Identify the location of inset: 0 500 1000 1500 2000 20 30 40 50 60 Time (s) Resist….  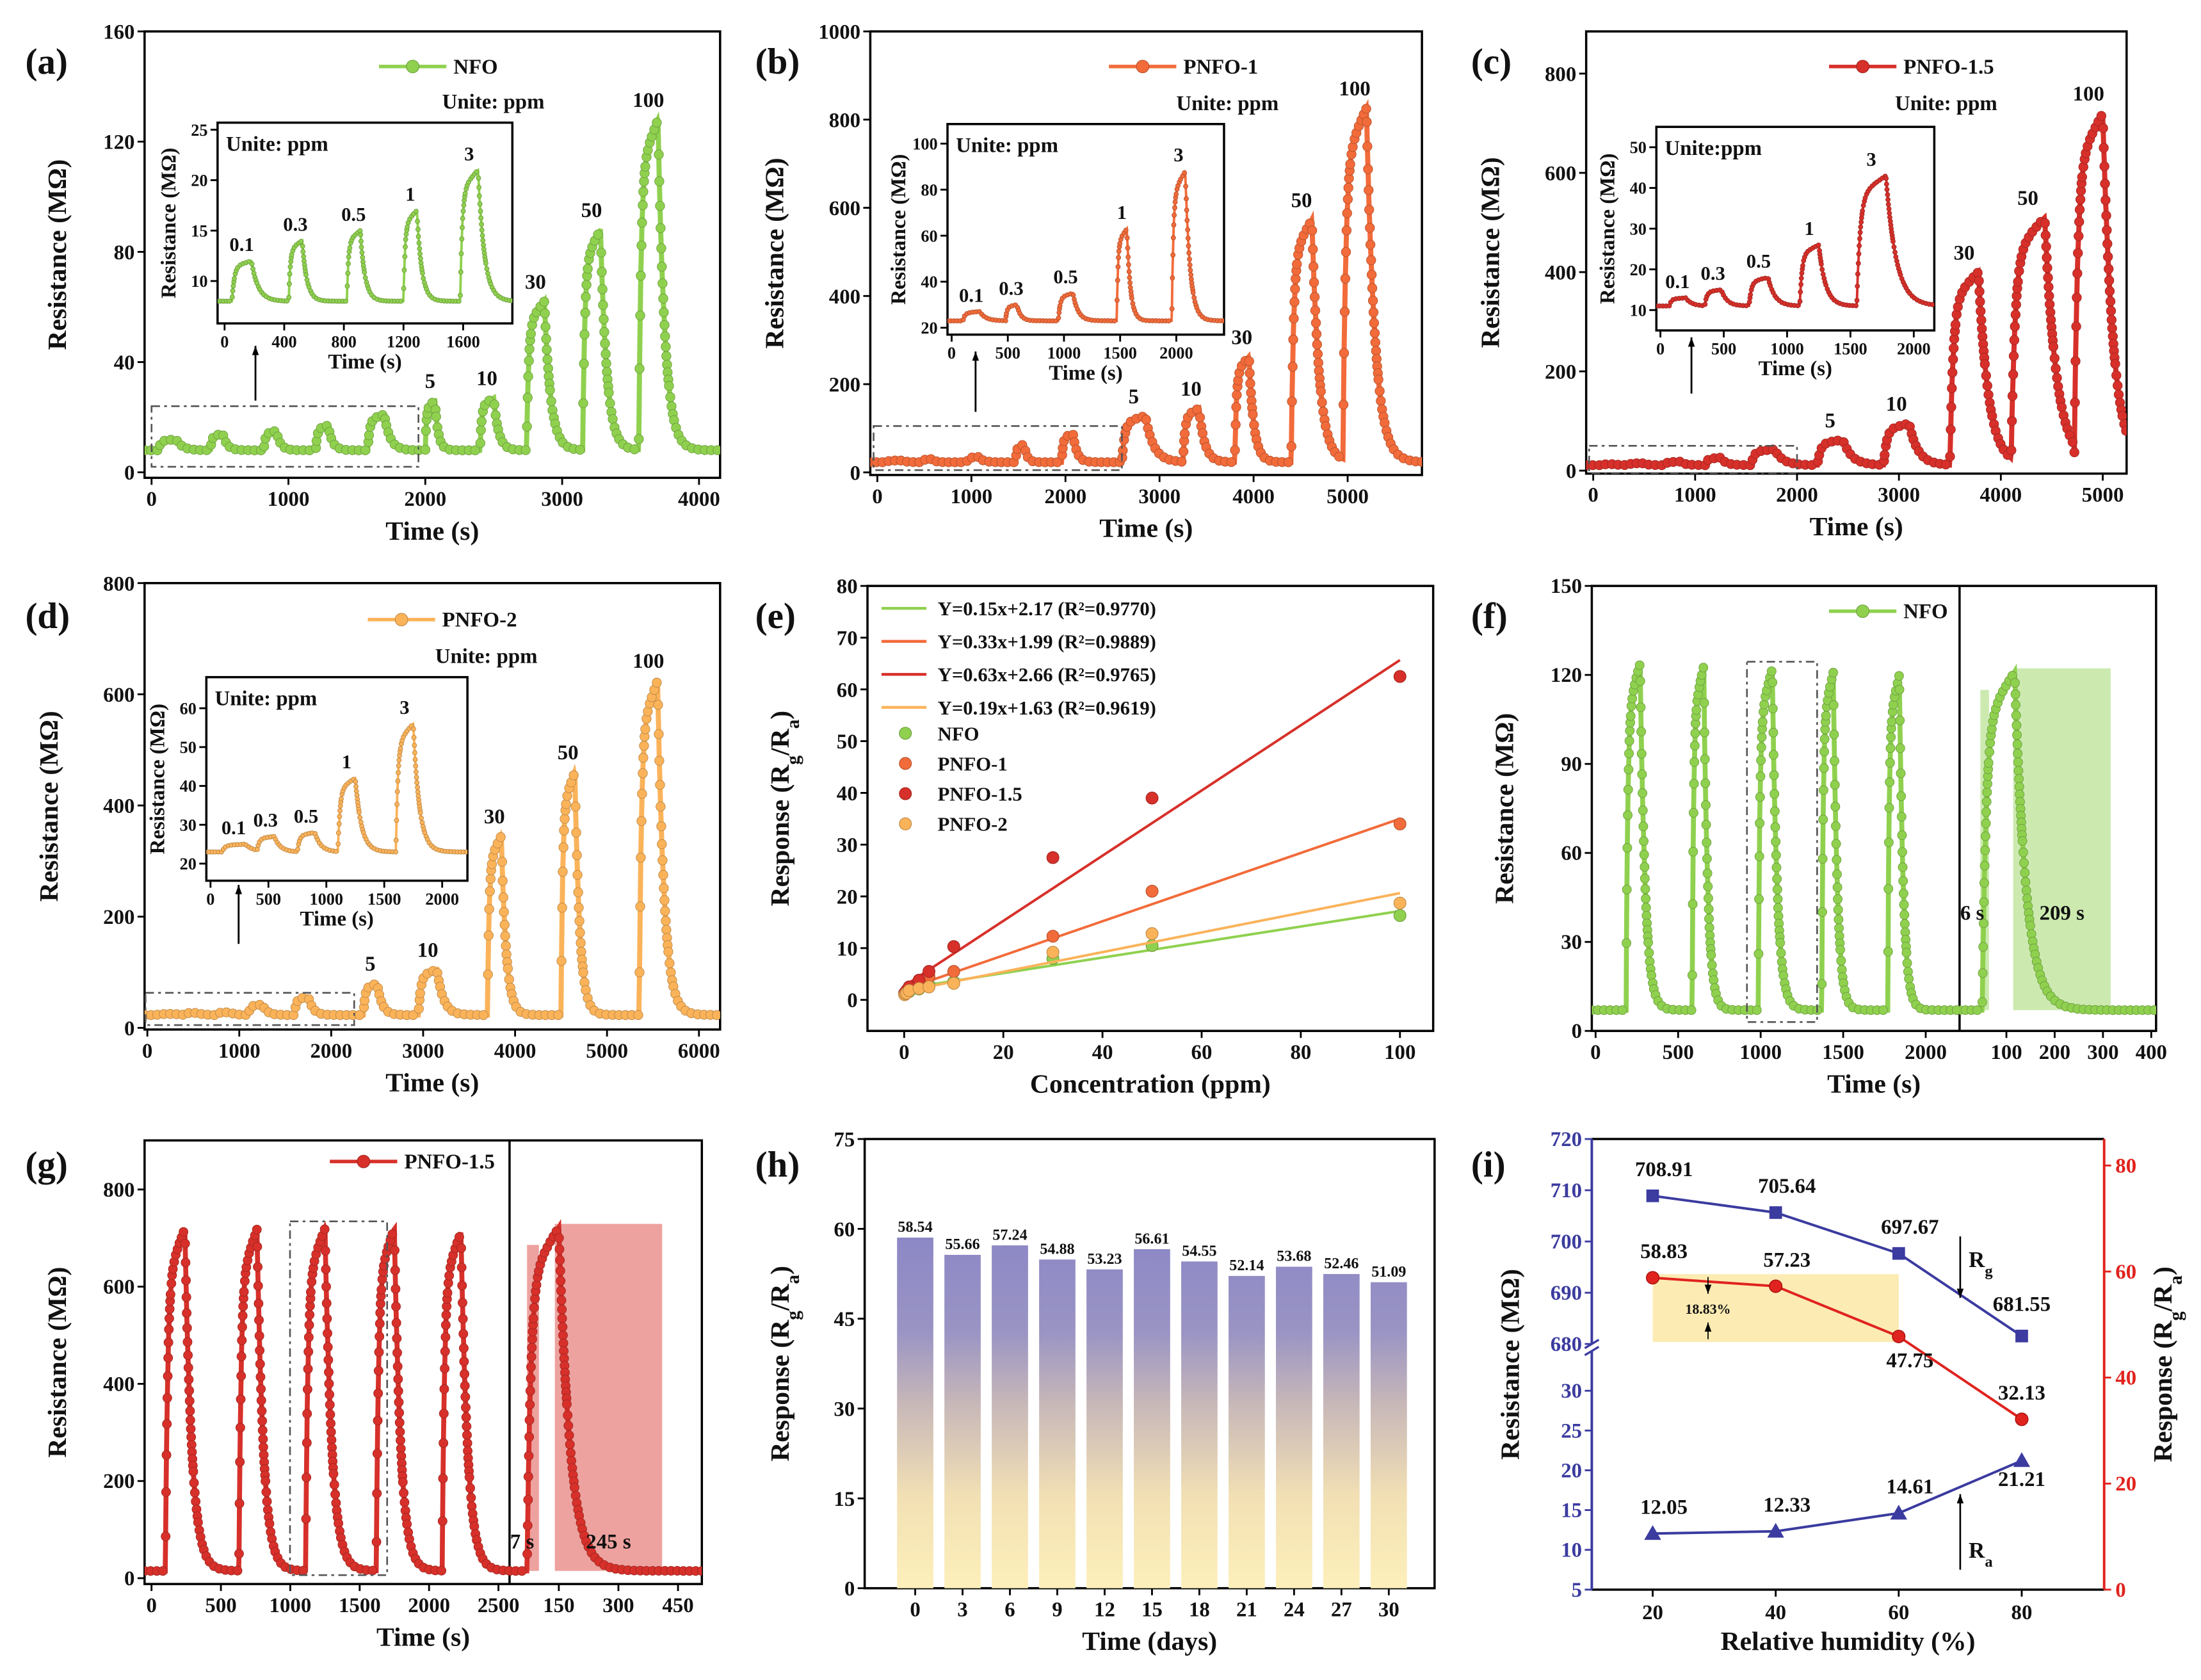
(308, 803).